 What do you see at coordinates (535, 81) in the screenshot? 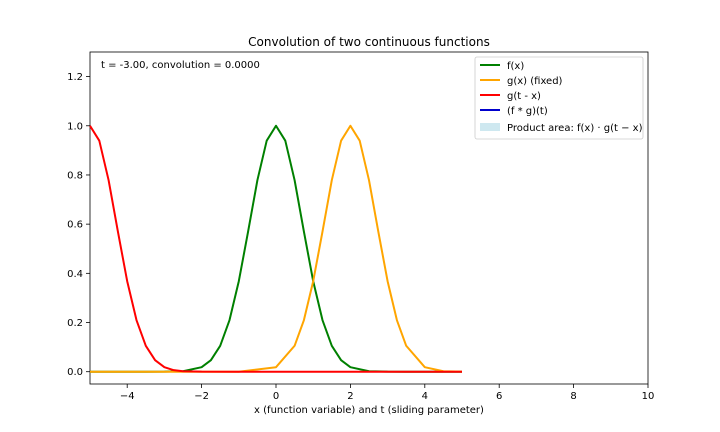
I see `legend-label-g: g(x) (fixed)` at bounding box center [535, 81].